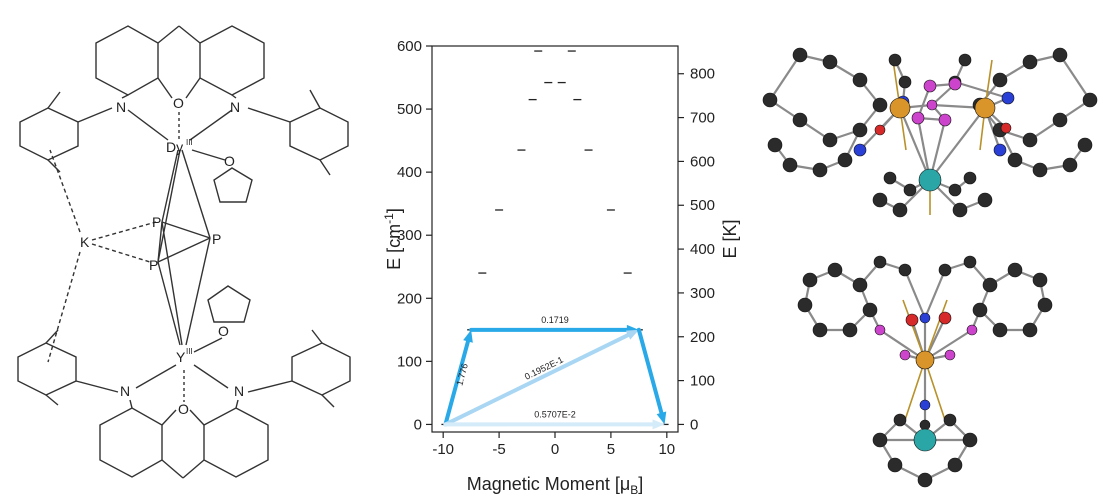 The width and height of the screenshot is (1098, 496). What do you see at coordinates (85, 242) in the screenshot?
I see `atom-label-k: K` at bounding box center [85, 242].